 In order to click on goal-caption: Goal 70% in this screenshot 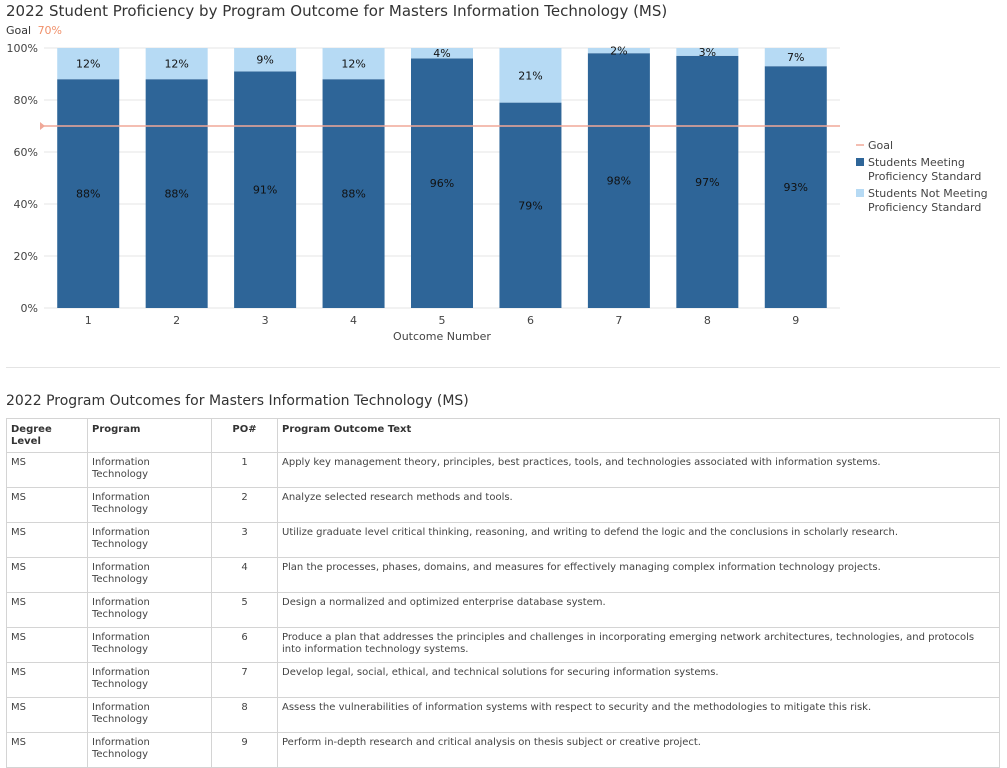, I will do `click(34, 30)`.